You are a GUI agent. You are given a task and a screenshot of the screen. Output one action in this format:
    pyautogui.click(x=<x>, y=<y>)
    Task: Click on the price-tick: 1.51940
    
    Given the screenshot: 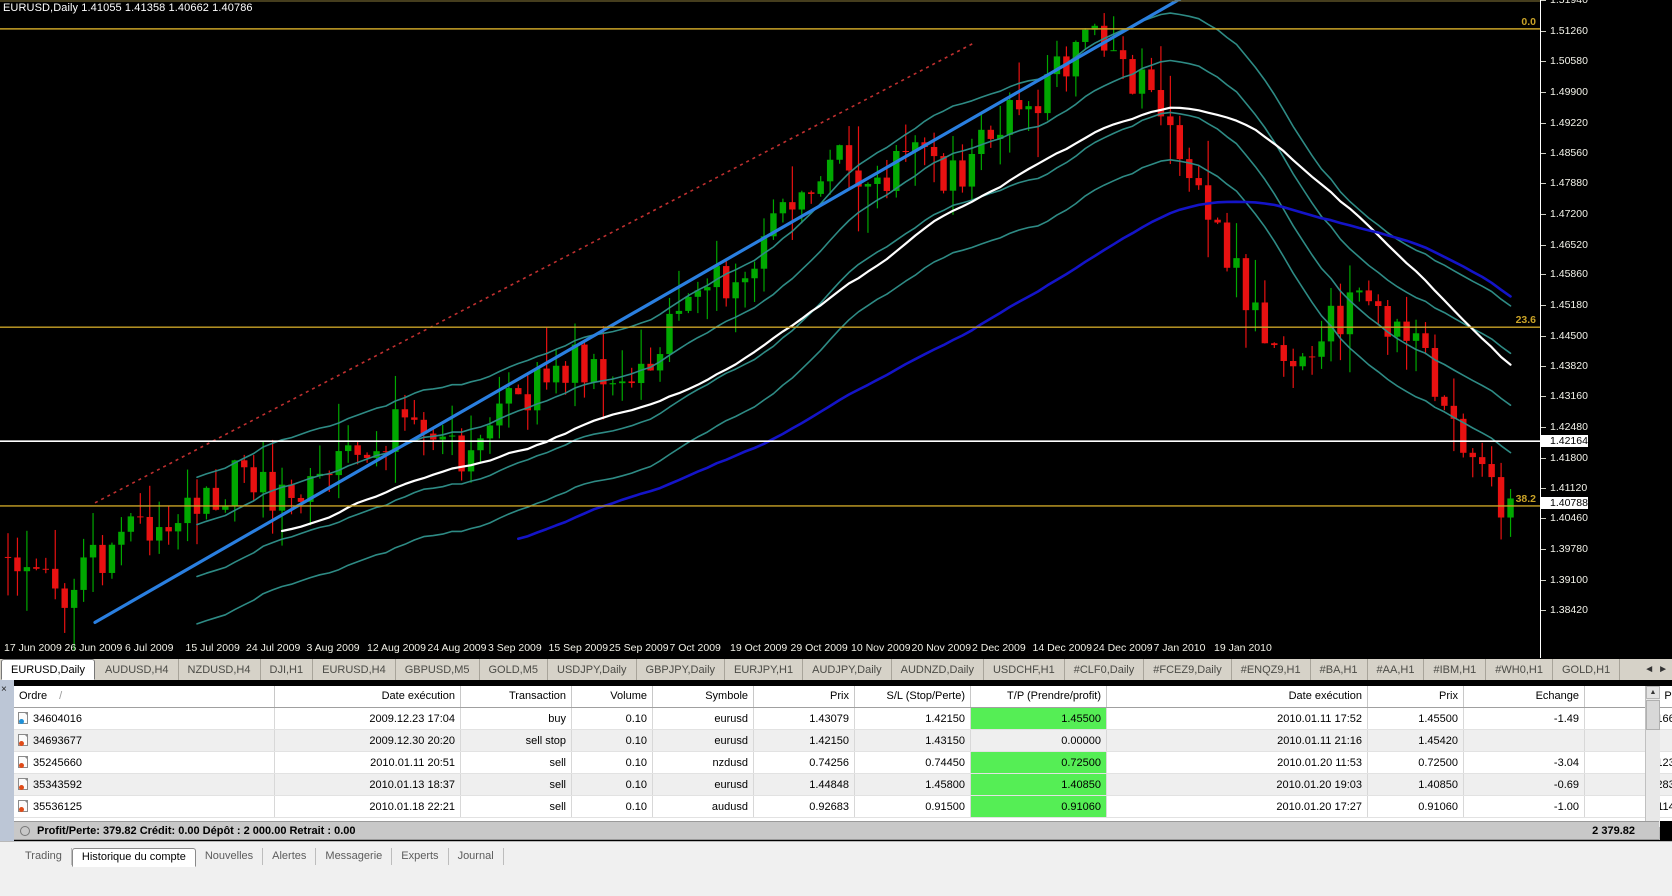 What is the action you would take?
    pyautogui.click(x=1564, y=3)
    